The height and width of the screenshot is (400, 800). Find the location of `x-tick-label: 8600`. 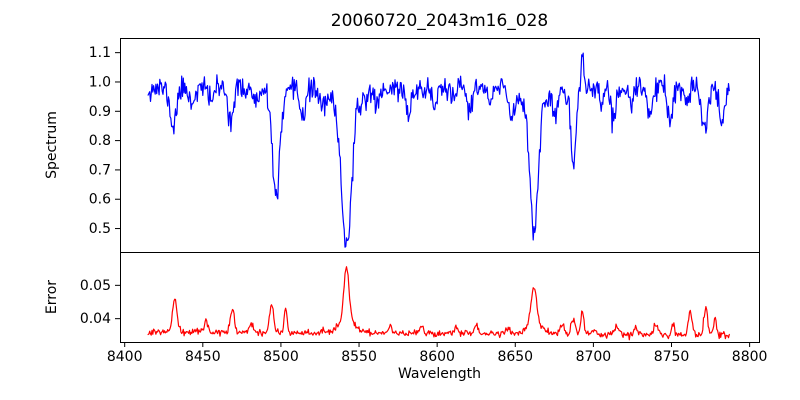

x-tick-label: 8600 is located at coordinates (437, 357).